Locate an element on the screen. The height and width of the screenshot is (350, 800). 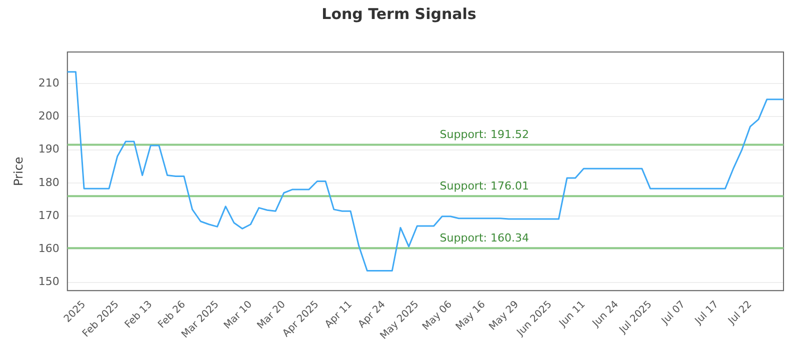
ref-line-label: Support: 191.52 is located at coordinates (484, 135).